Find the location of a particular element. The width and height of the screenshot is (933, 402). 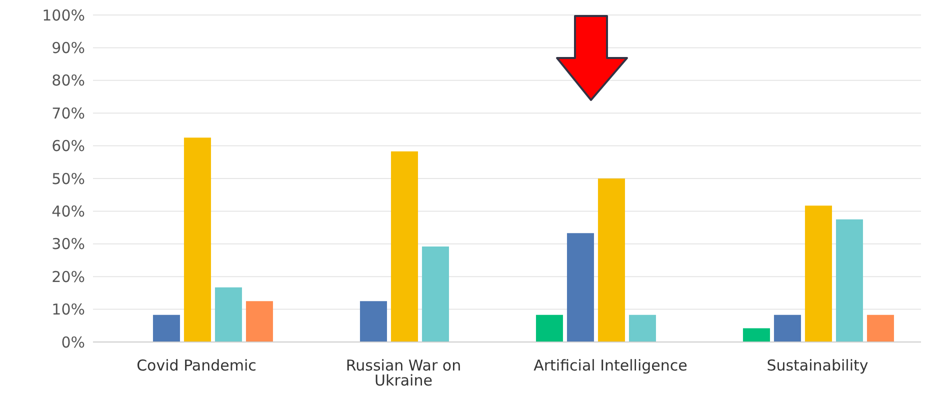

y-tick-label: 90% is located at coordinates (68, 48).